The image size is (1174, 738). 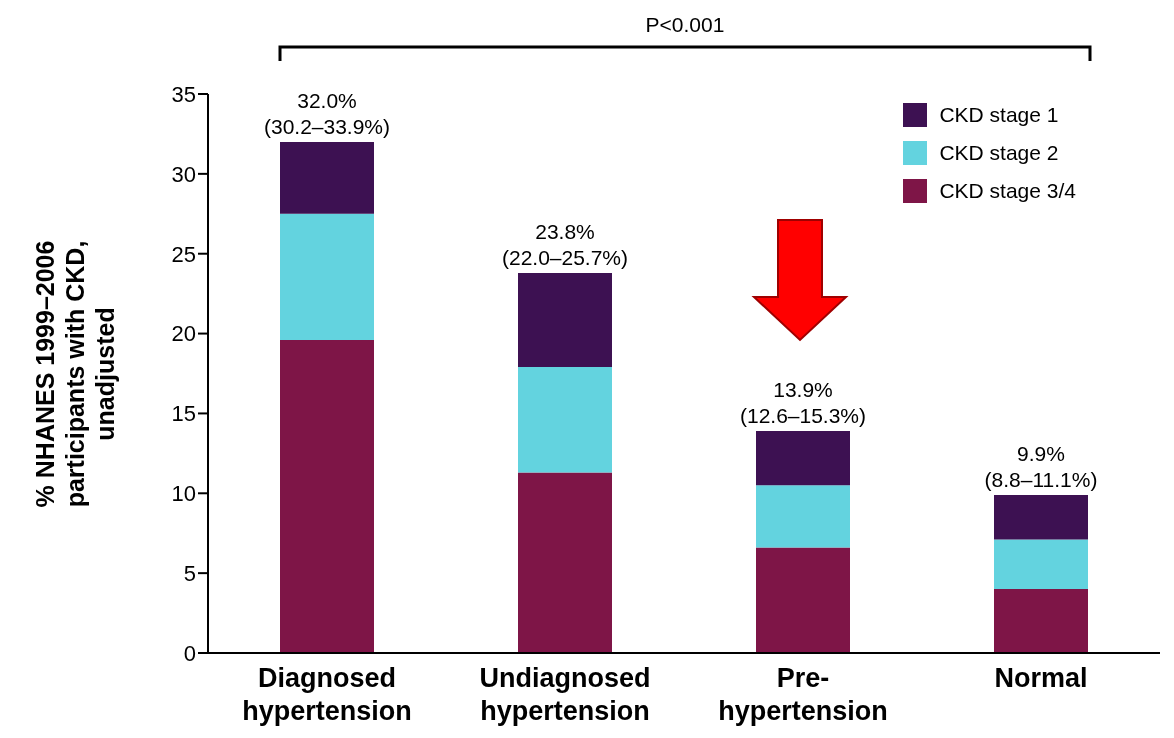 I want to click on y-axis-title: % NHANES 1999–2006 participants with CKD, unadjusted, so click(x=75, y=374).